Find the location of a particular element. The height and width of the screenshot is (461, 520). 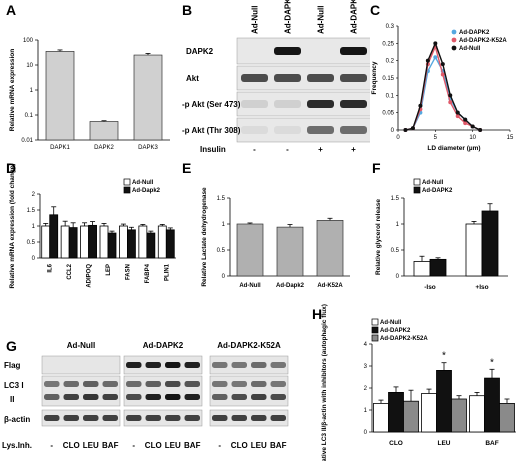

x-tick-label: 10 is located at coordinates (472, 138).